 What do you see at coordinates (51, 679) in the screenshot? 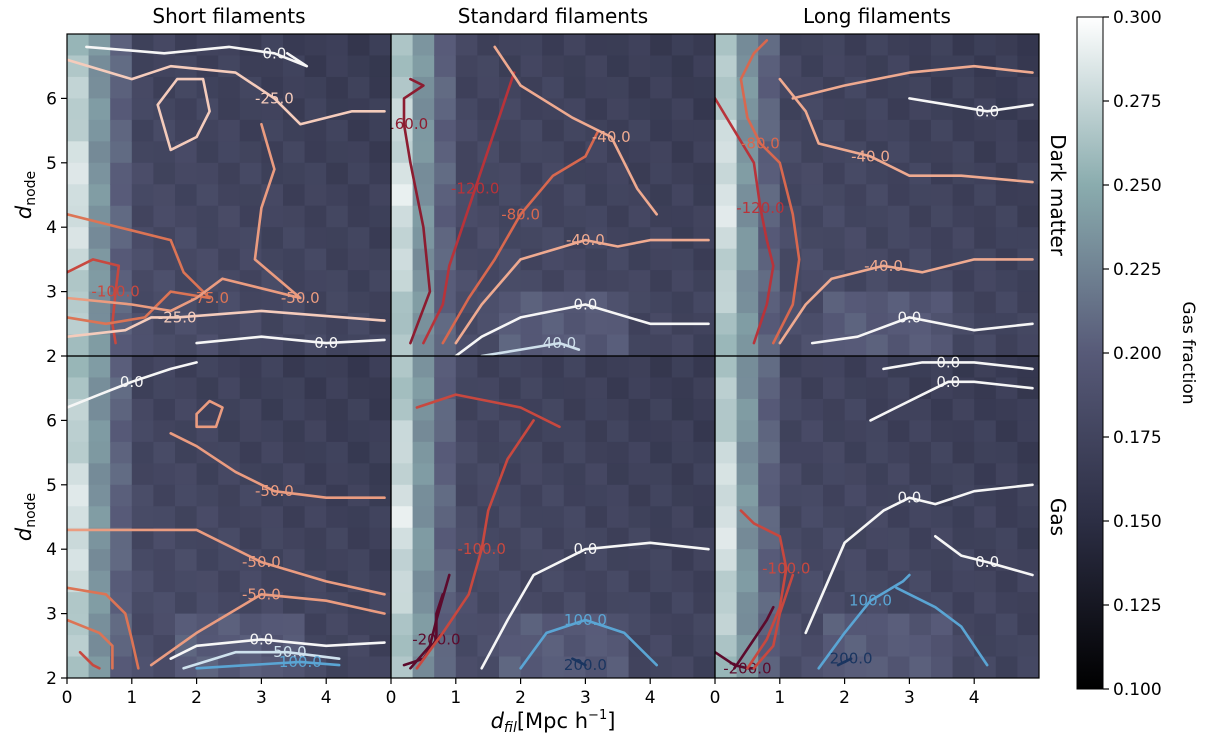
I see `y-tick-label: 2` at bounding box center [51, 679].